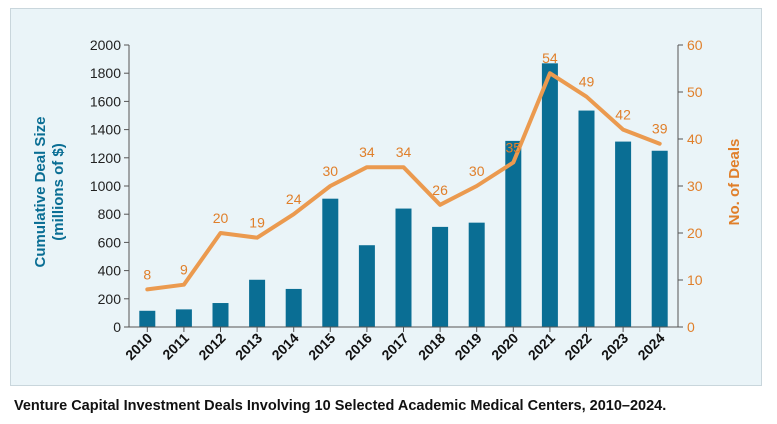  Describe the element at coordinates (358, 346) in the screenshot. I see `x-tick-label: 2016` at that location.